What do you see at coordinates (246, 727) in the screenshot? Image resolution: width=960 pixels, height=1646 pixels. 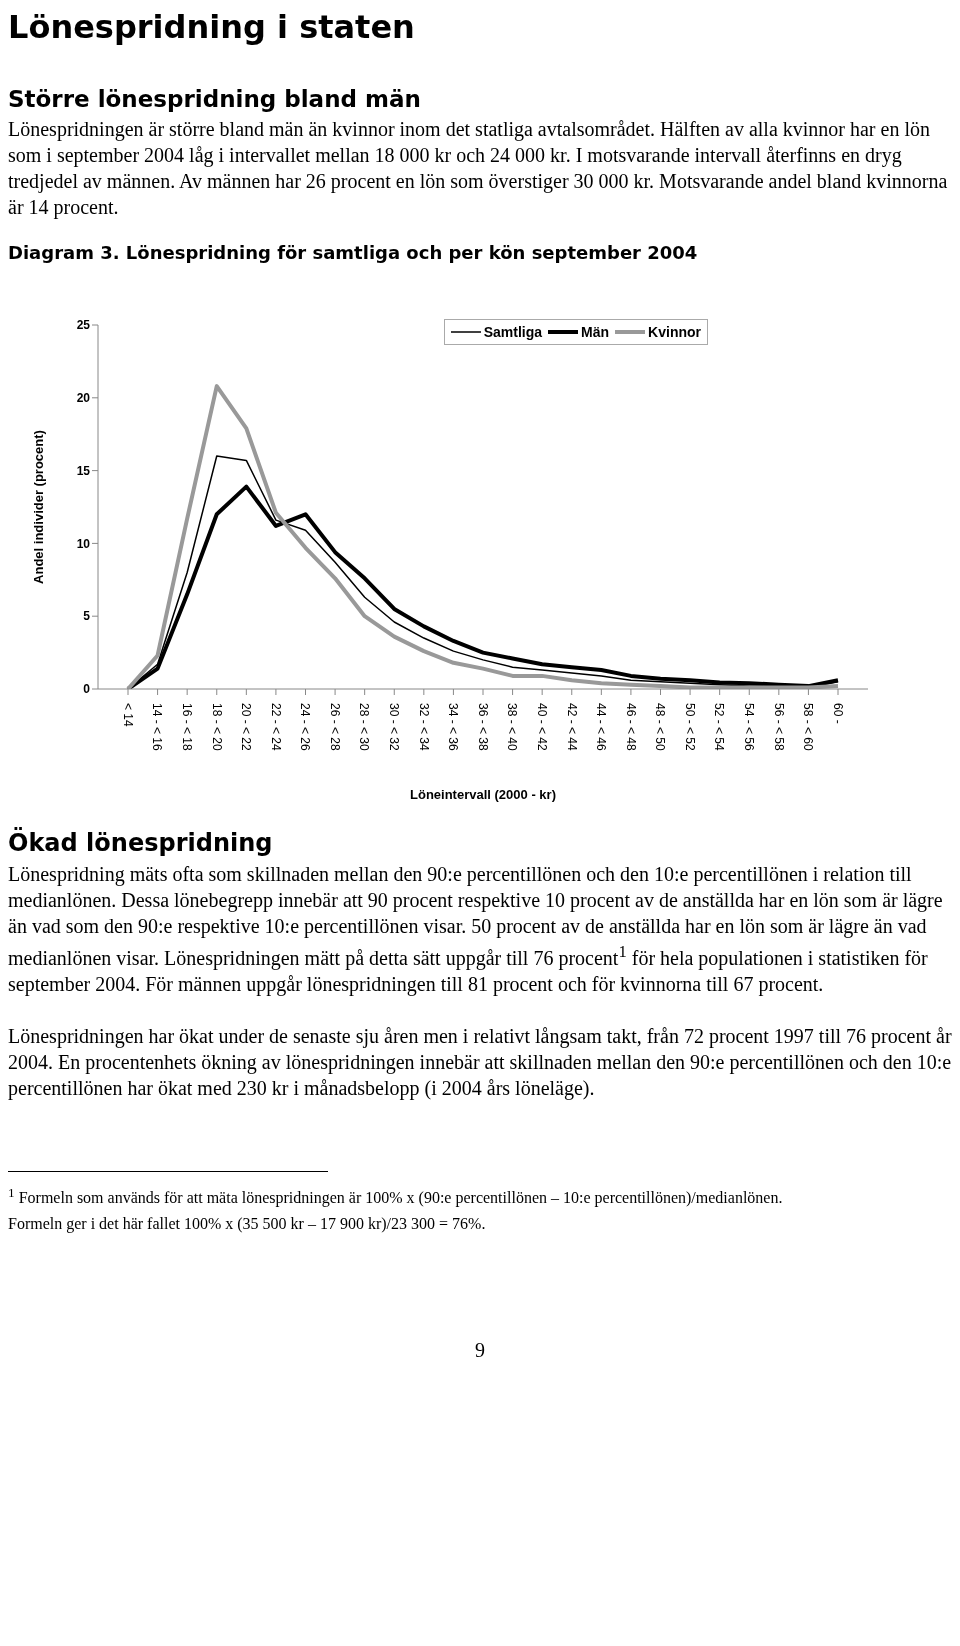 I see `x-tick-label: 20 - < 22` at bounding box center [246, 727].